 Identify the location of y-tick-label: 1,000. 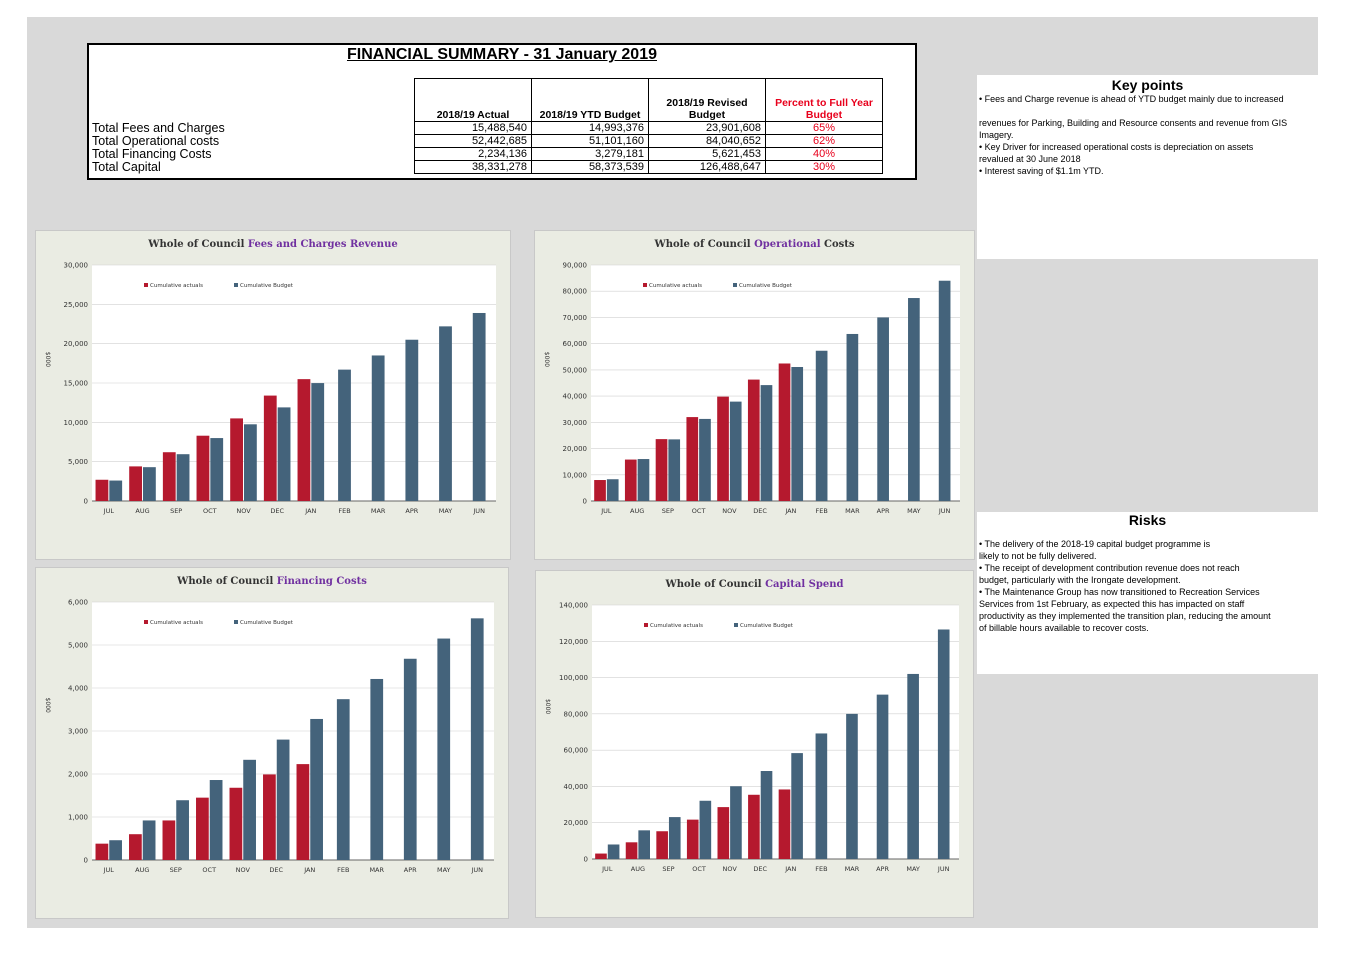
(78, 818).